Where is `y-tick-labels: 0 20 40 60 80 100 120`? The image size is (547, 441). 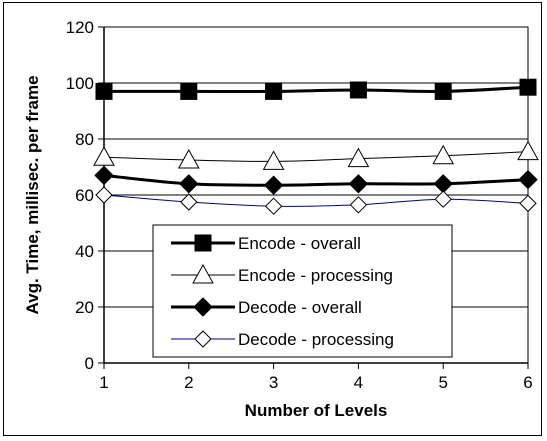 y-tick-labels: 0 20 40 60 80 100 120 is located at coordinates (80, 195).